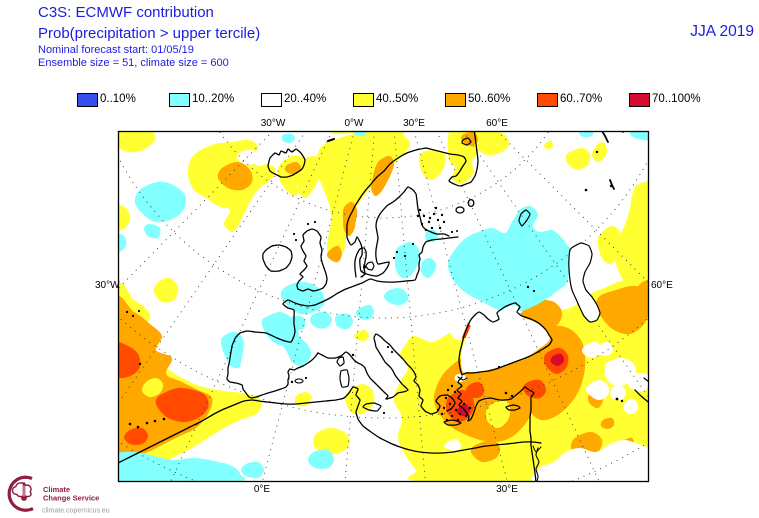  What do you see at coordinates (71, 498) in the screenshot?
I see `svg-text: Change Service` at bounding box center [71, 498].